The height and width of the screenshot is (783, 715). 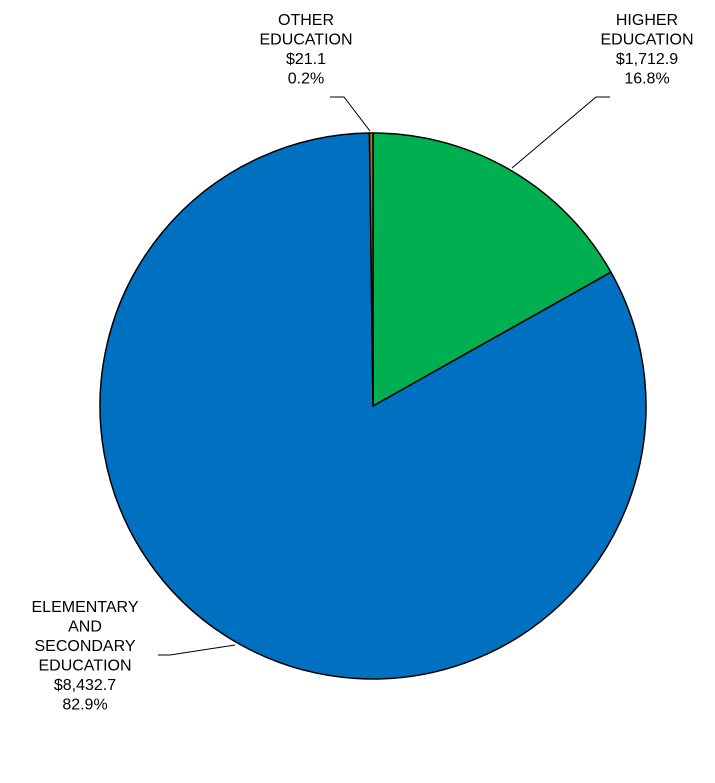 What do you see at coordinates (560, 132) in the screenshot?
I see `leader-line-higher-education` at bounding box center [560, 132].